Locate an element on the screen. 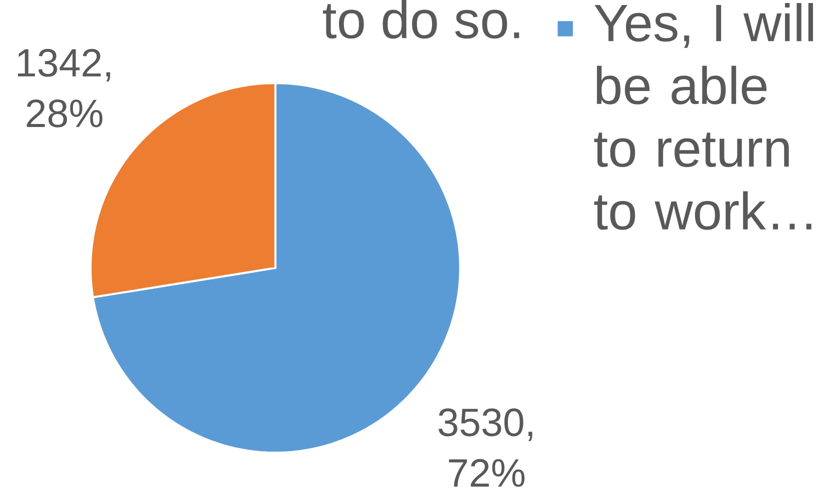 Image resolution: width=829 pixels, height=490 pixels. text: to do so. is located at coordinates (421, 19).